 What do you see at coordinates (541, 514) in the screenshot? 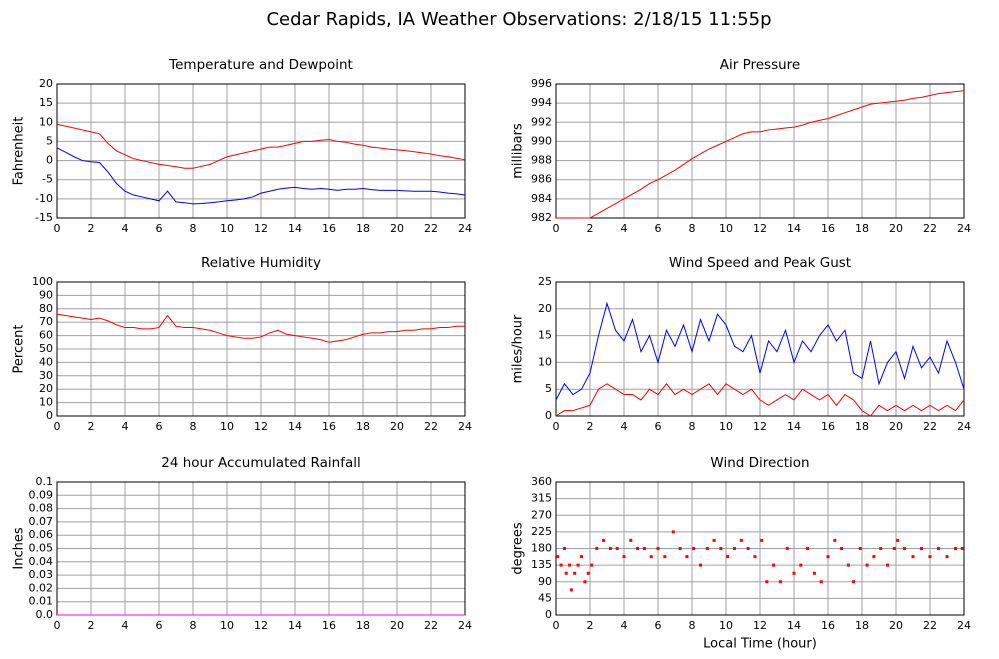
I see `y-tick-label: 270` at bounding box center [541, 514].